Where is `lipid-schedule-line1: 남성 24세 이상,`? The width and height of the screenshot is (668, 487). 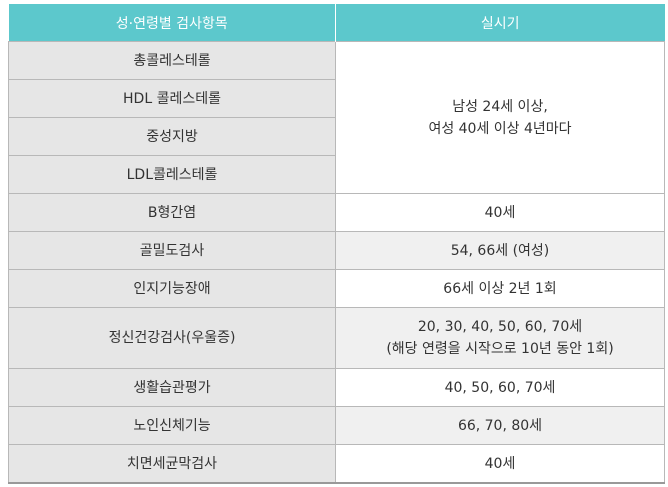 lipid-schedule-line1: 남성 24세 이상, is located at coordinates (500, 106).